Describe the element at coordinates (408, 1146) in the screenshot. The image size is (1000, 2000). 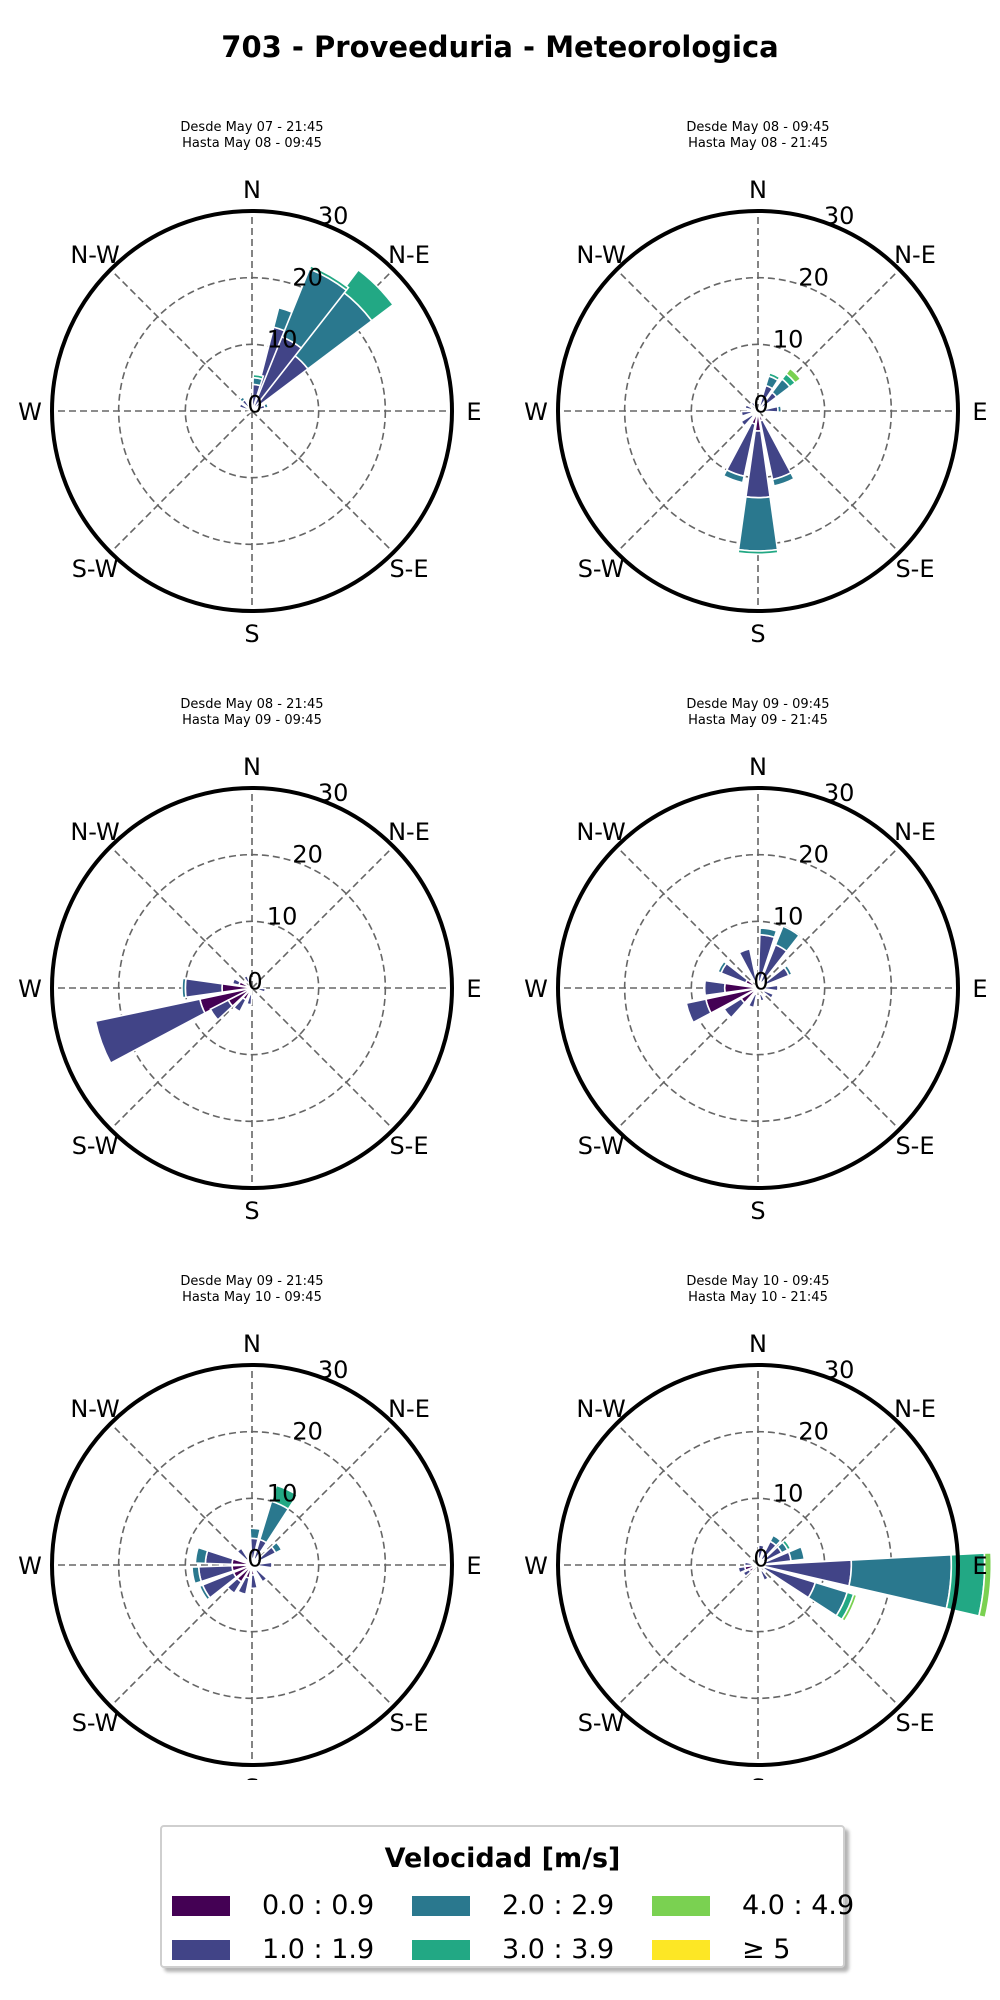
I see `direction-label: S-E` at that location.